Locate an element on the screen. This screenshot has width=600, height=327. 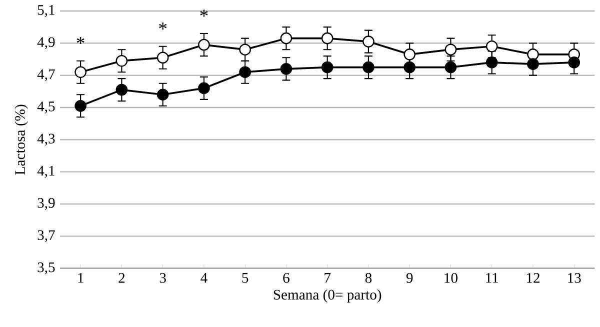
y-tick-label: 4,9 is located at coordinates (46, 43).